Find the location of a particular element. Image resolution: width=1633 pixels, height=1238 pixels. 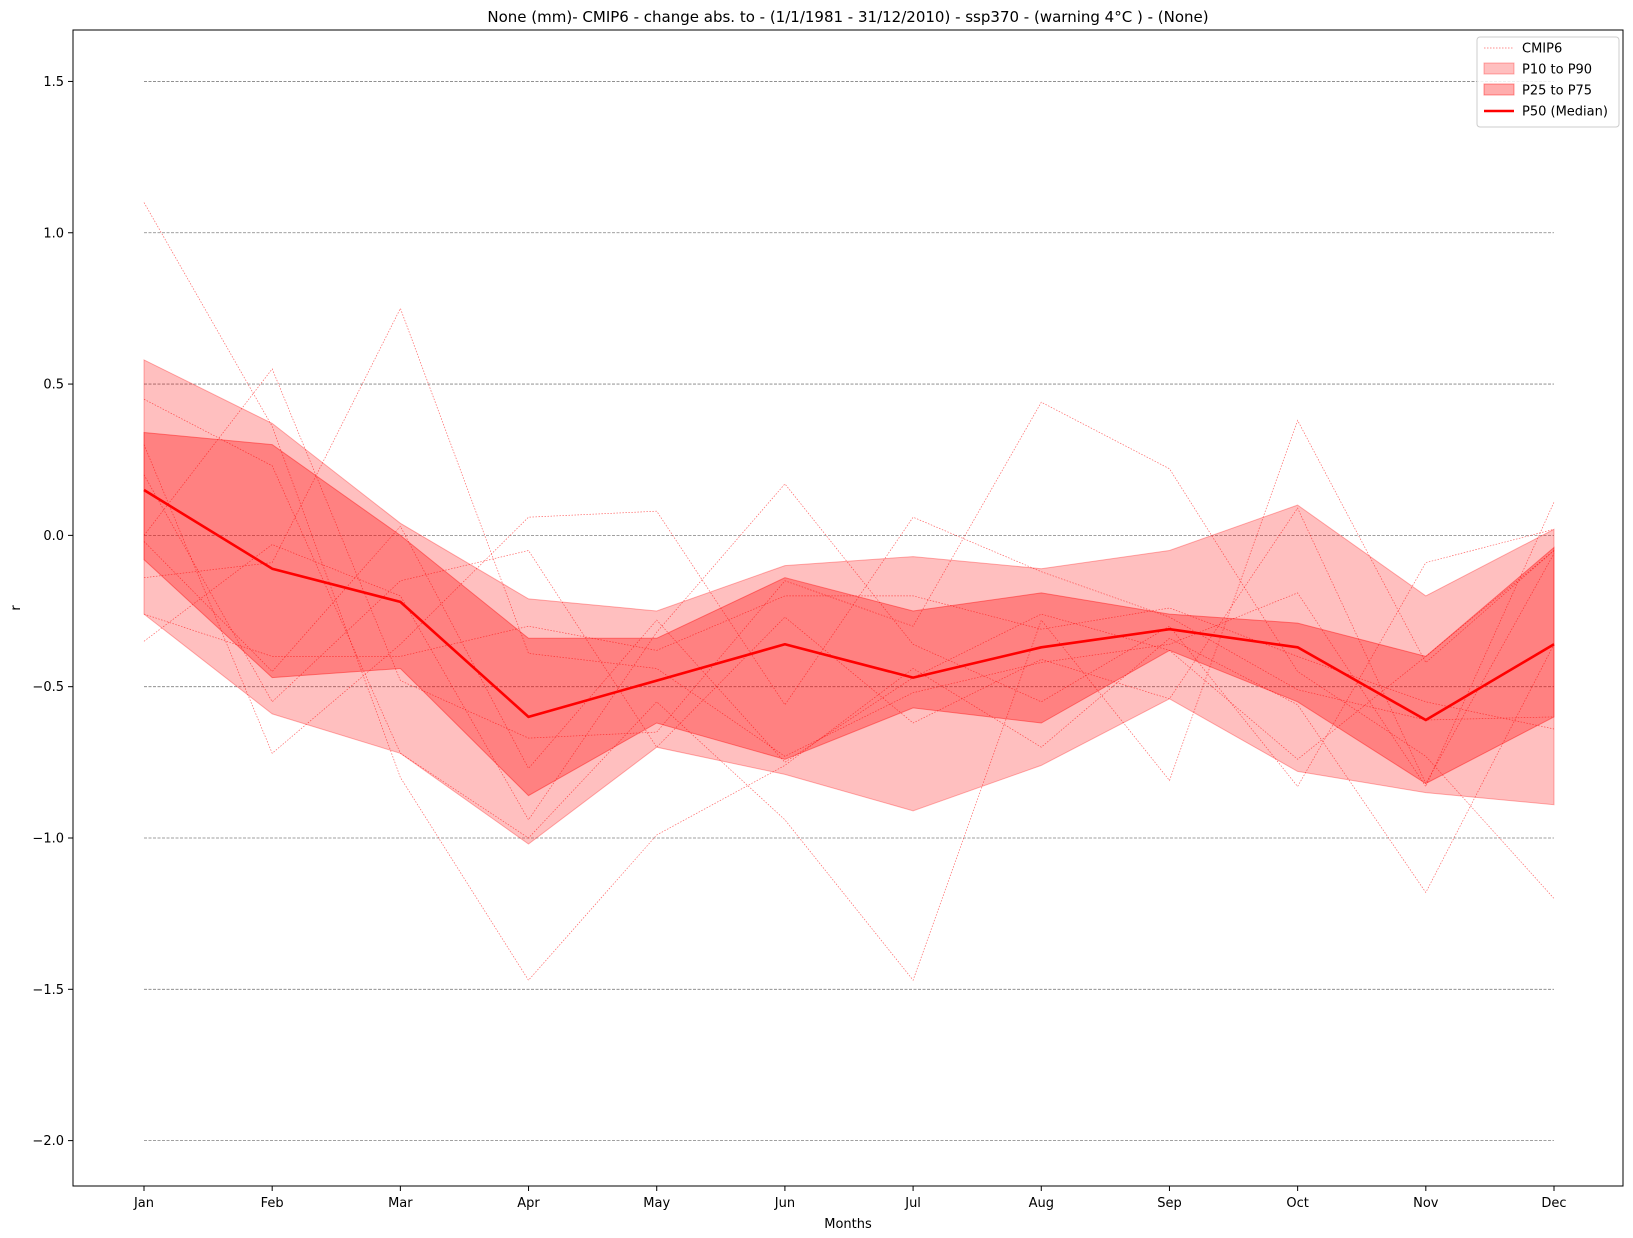

y-tick-label: 1.5 is located at coordinates (53, 82).